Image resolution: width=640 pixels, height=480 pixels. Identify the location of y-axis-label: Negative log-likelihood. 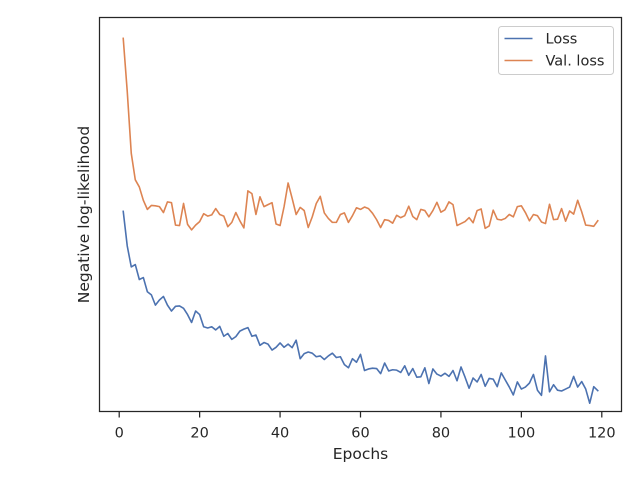
(84, 215).